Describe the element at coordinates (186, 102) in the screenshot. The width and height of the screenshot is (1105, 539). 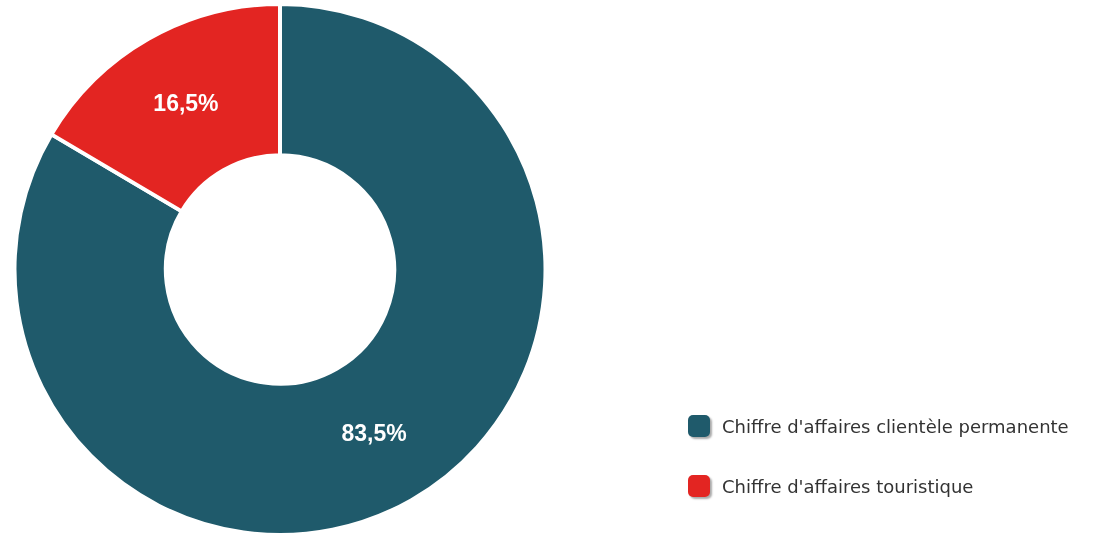
I see `data-label: 16,5%` at that location.